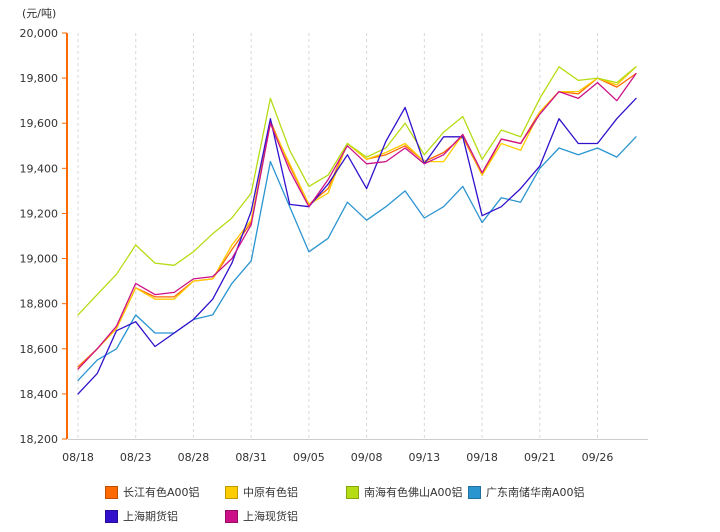 This screenshot has height=532, width=720. What do you see at coordinates (309, 457) in the screenshot?
I see `x-tick-label: 09/05` at bounding box center [309, 457].